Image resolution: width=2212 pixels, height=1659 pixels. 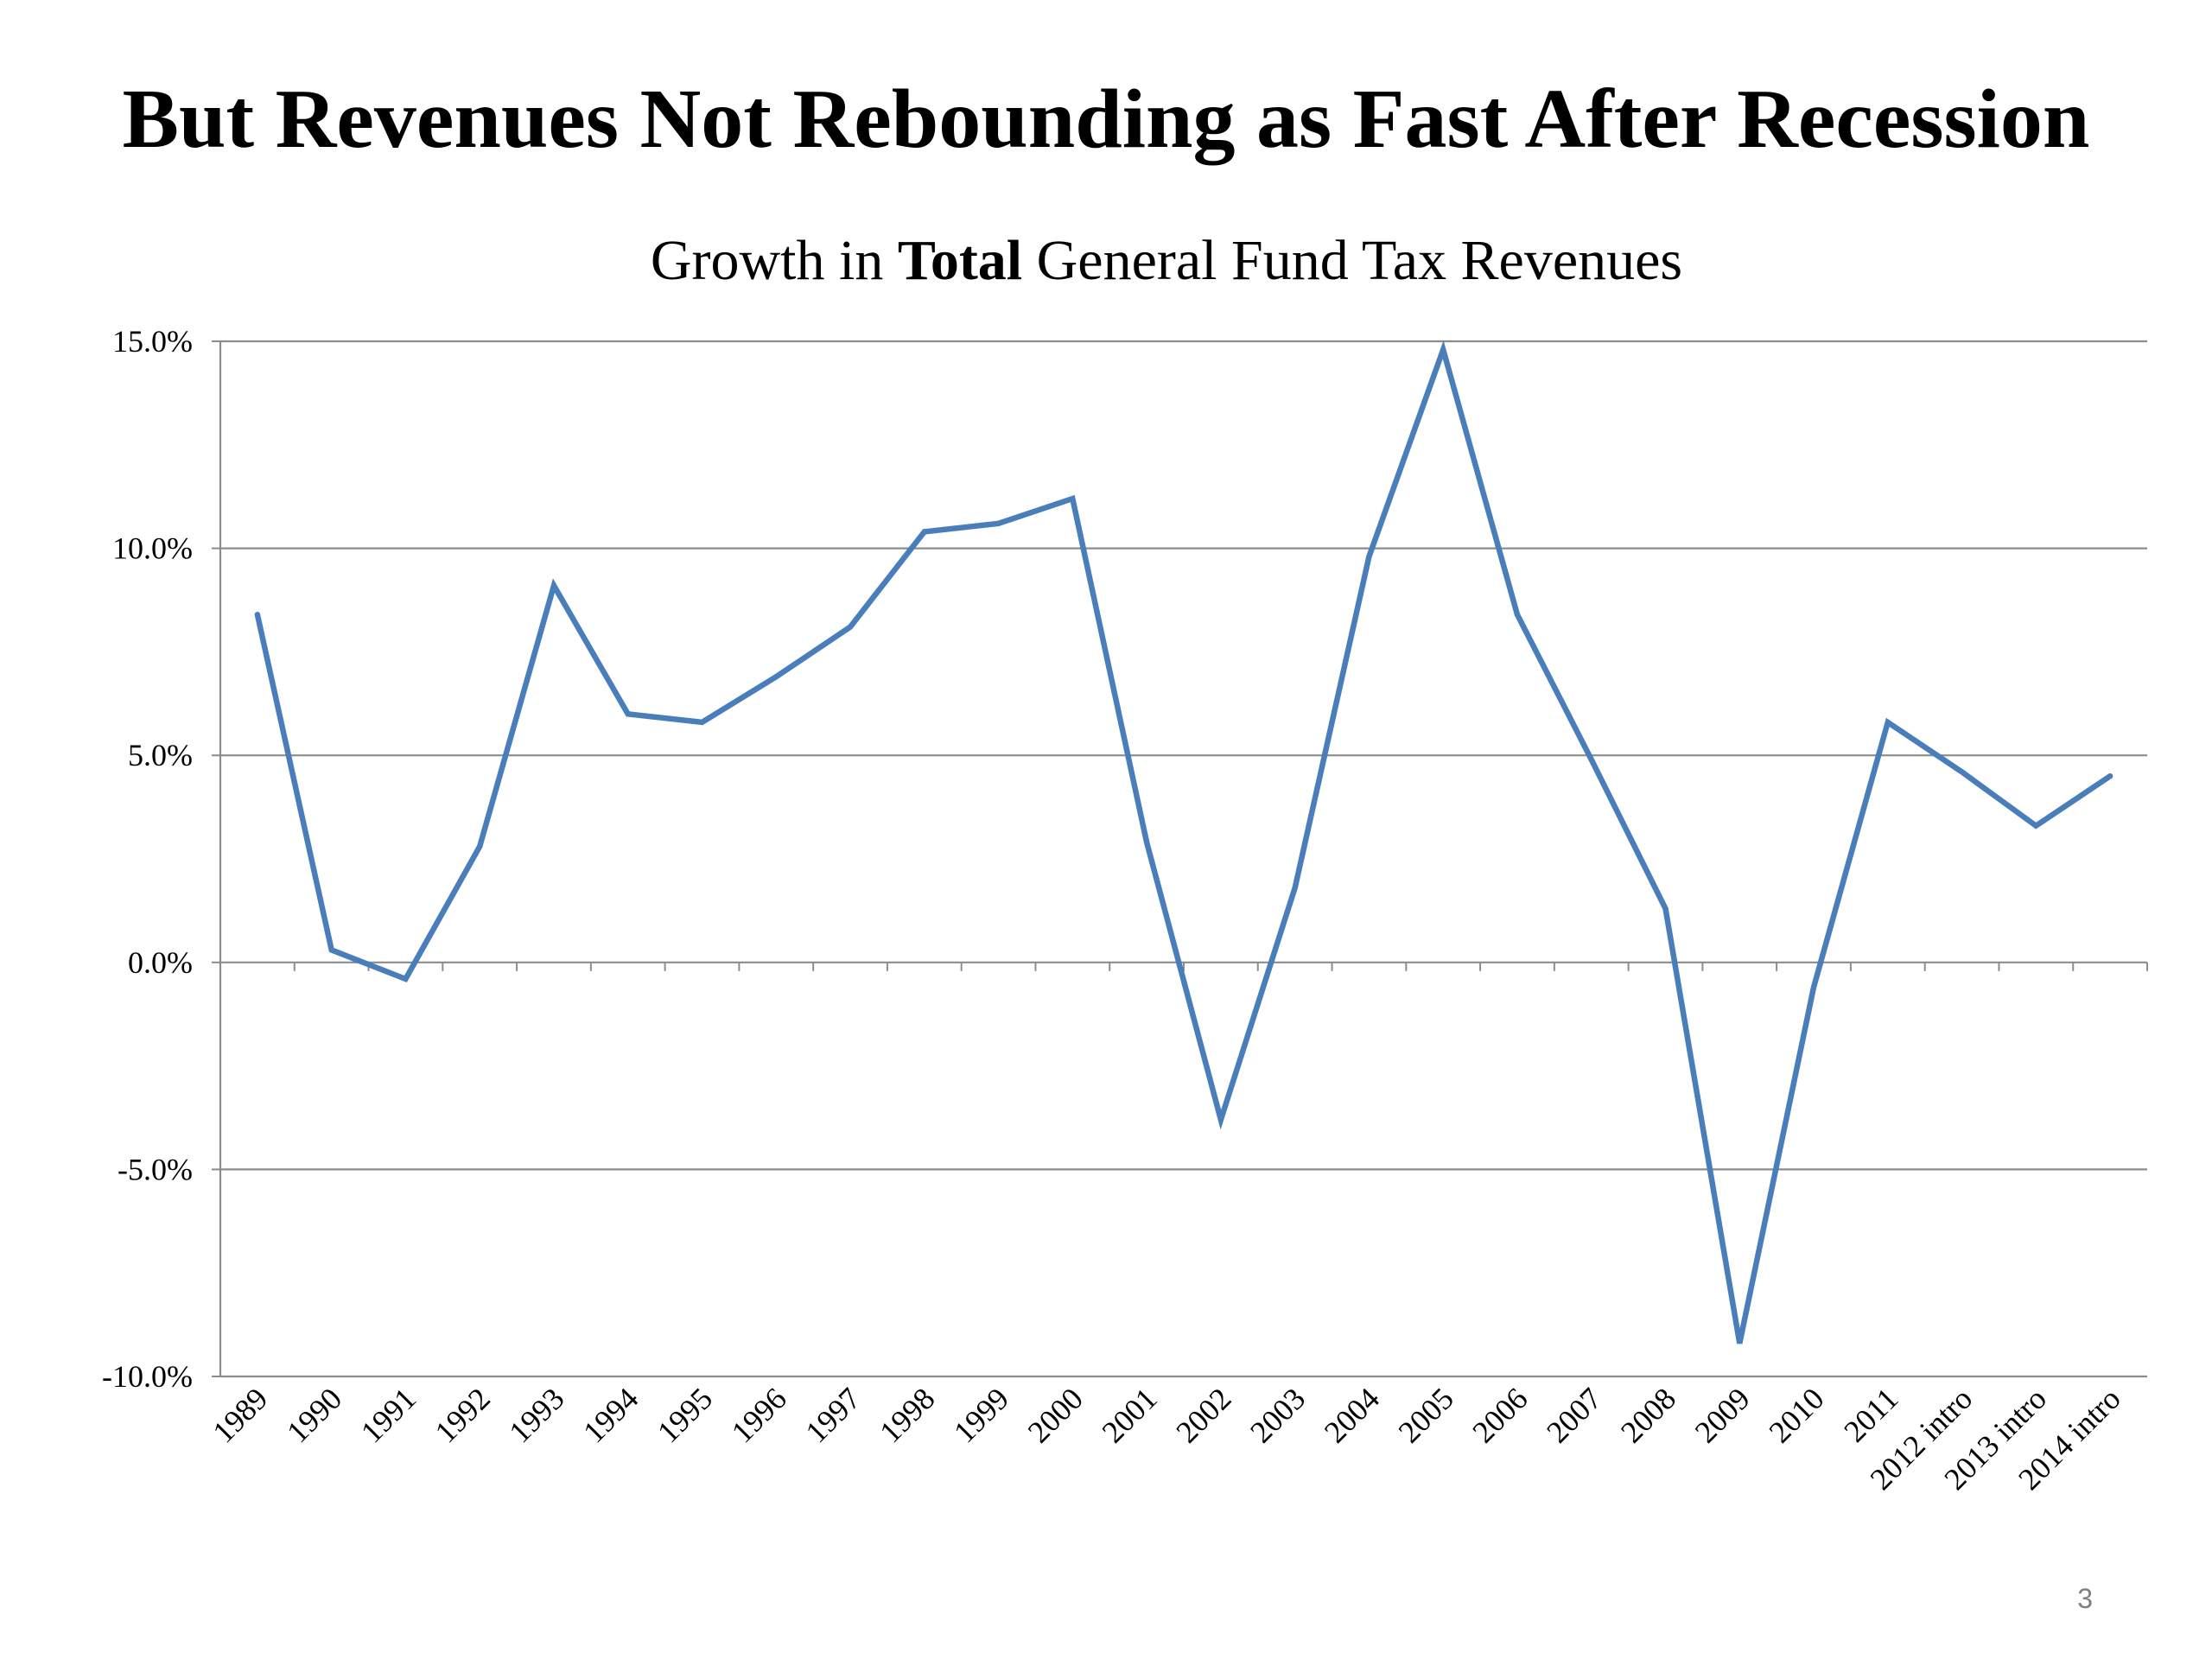 What do you see at coordinates (1796, 1415) in the screenshot?
I see `x-tick-label: 2010` at bounding box center [1796, 1415].